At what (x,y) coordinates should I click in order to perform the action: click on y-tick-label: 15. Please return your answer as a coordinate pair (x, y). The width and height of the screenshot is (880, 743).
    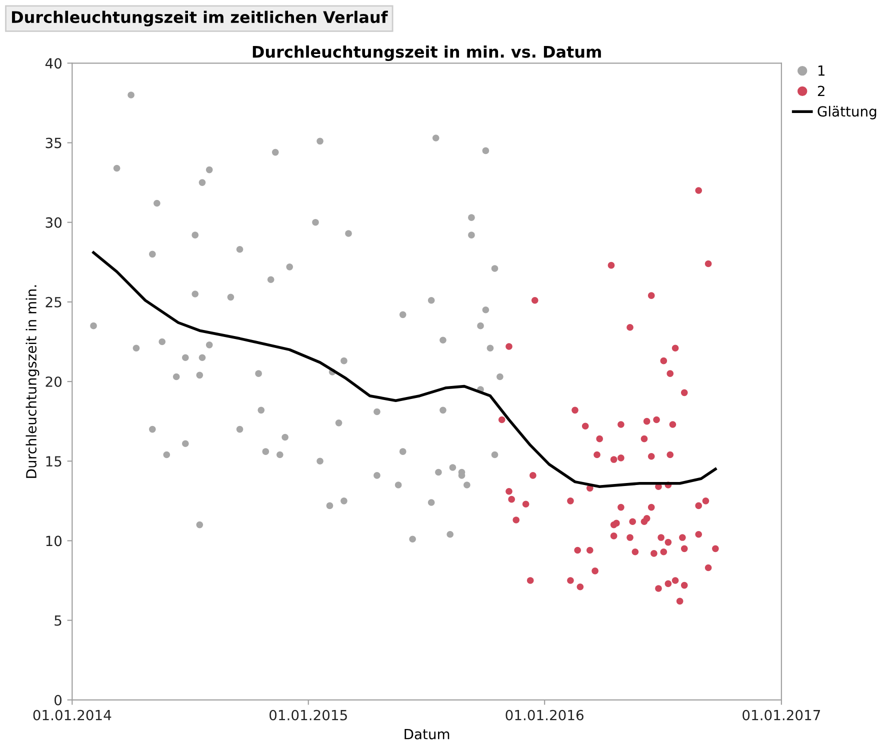
    Looking at the image, I should click on (54, 461).